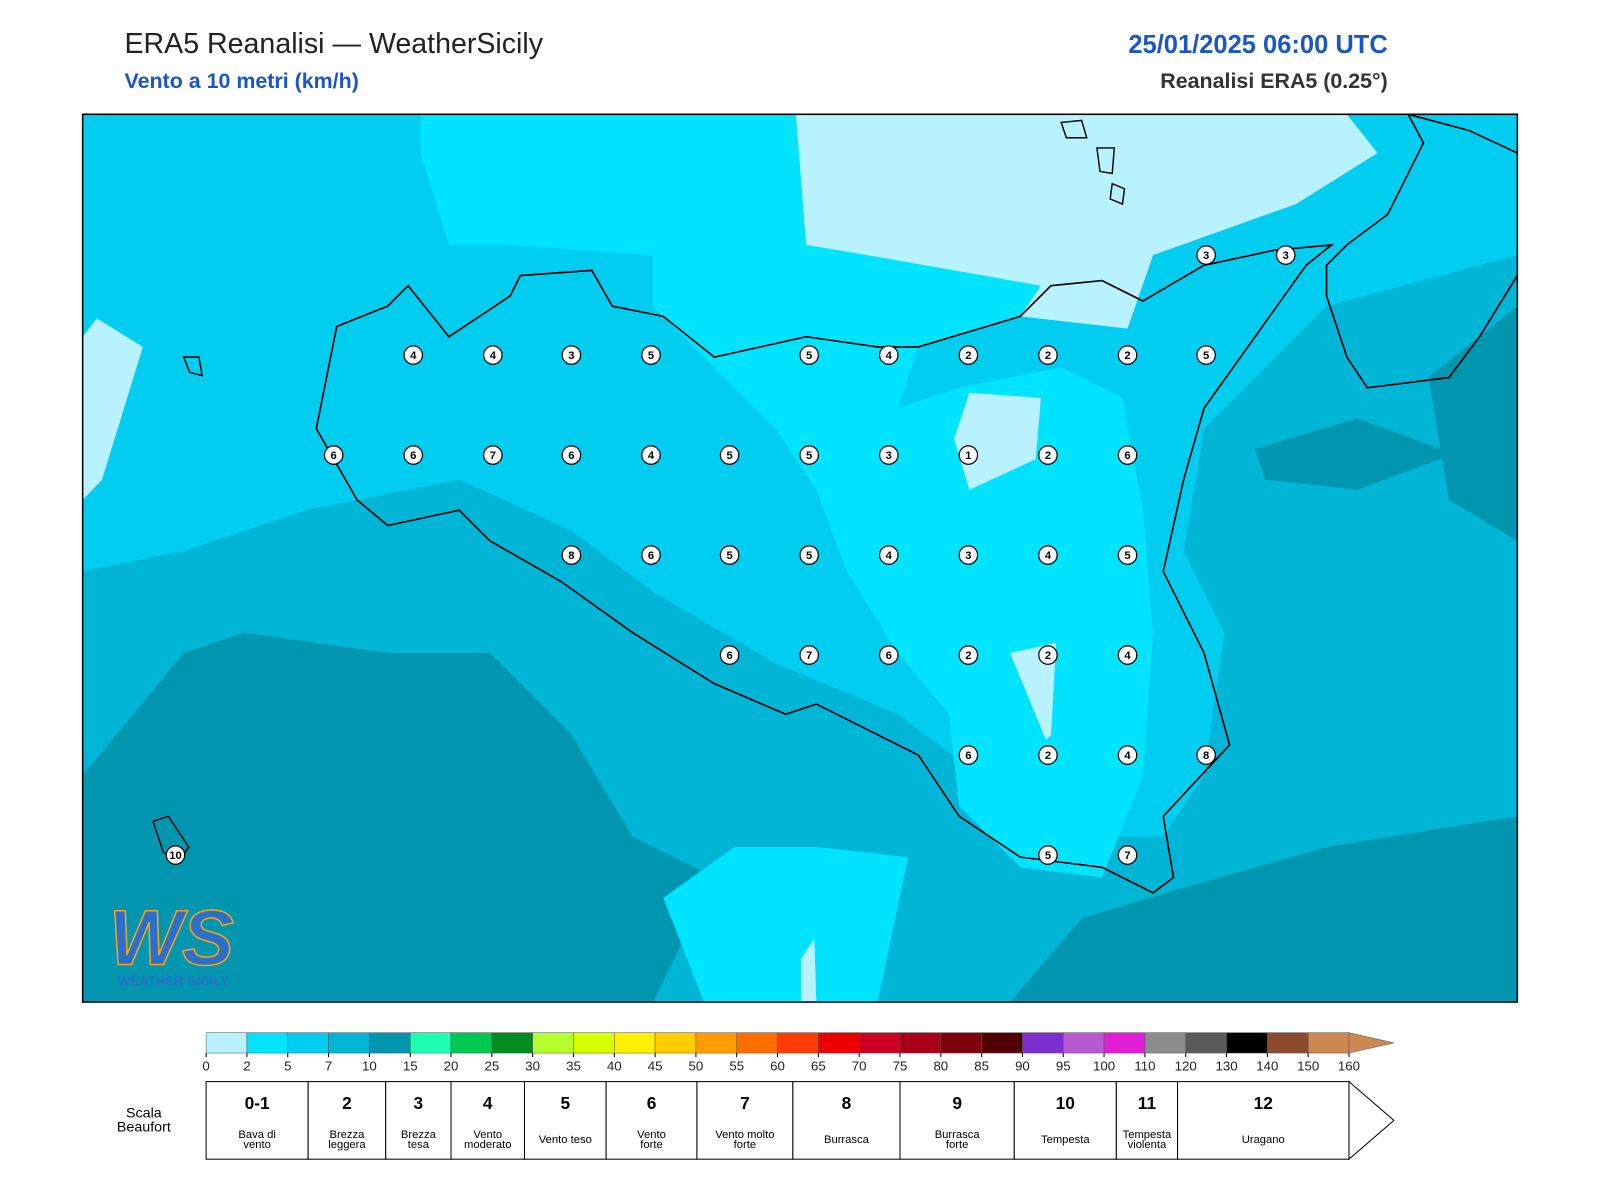 The height and width of the screenshot is (1200, 1600). What do you see at coordinates (347, 1145) in the screenshot?
I see `beaufort-name: leggera` at bounding box center [347, 1145].